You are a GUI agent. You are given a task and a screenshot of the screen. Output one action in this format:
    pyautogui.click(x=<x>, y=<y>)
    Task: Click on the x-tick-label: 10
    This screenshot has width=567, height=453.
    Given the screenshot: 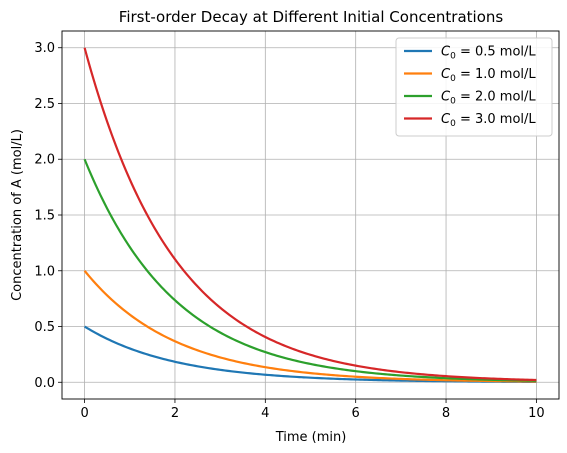 What is the action you would take?
    pyautogui.click(x=536, y=413)
    